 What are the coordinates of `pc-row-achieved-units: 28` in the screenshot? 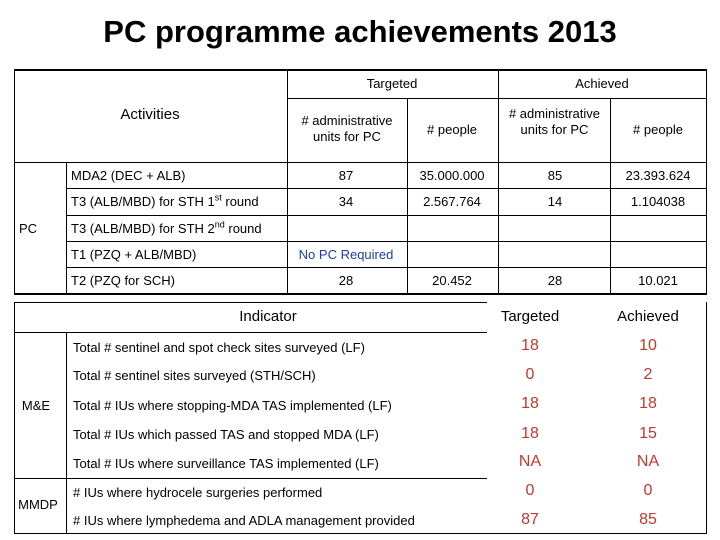 It's located at (555, 280).